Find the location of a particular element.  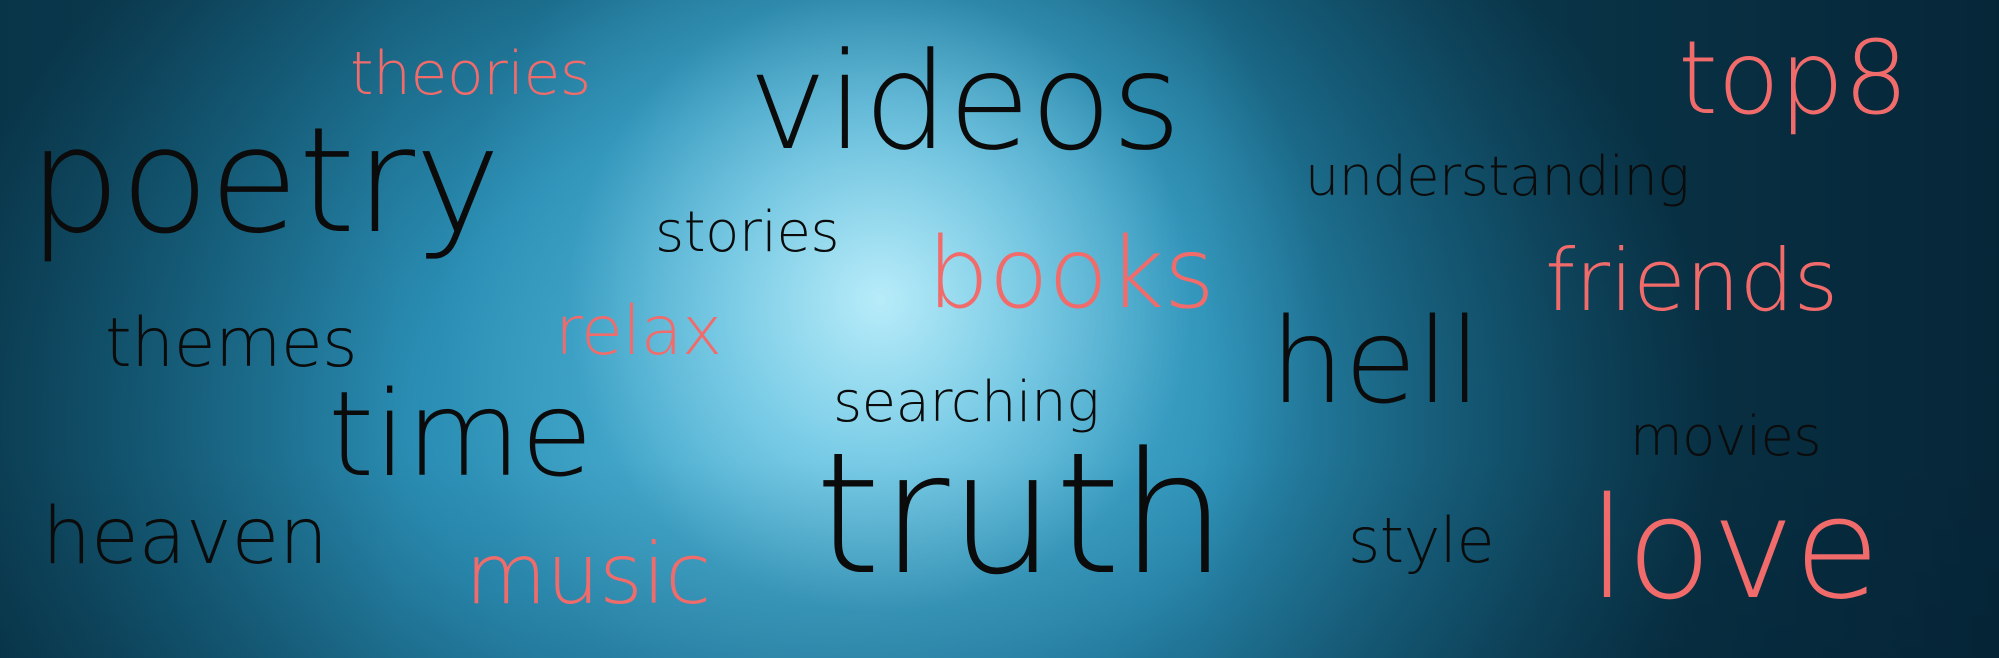

word-friends: friends is located at coordinates (1691, 281).